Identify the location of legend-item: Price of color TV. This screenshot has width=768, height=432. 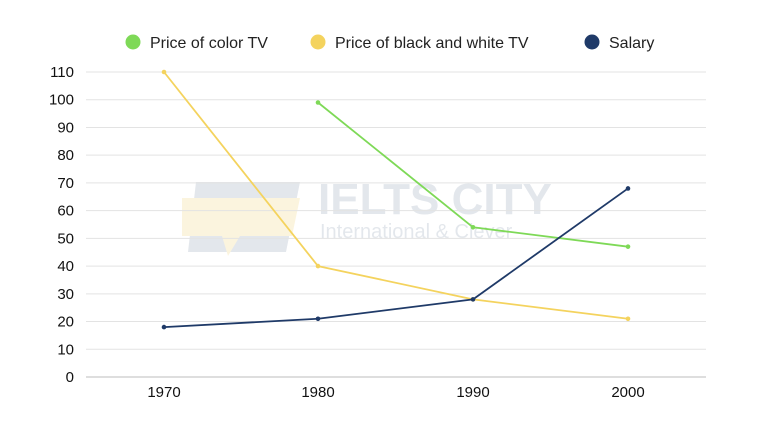
(196, 43).